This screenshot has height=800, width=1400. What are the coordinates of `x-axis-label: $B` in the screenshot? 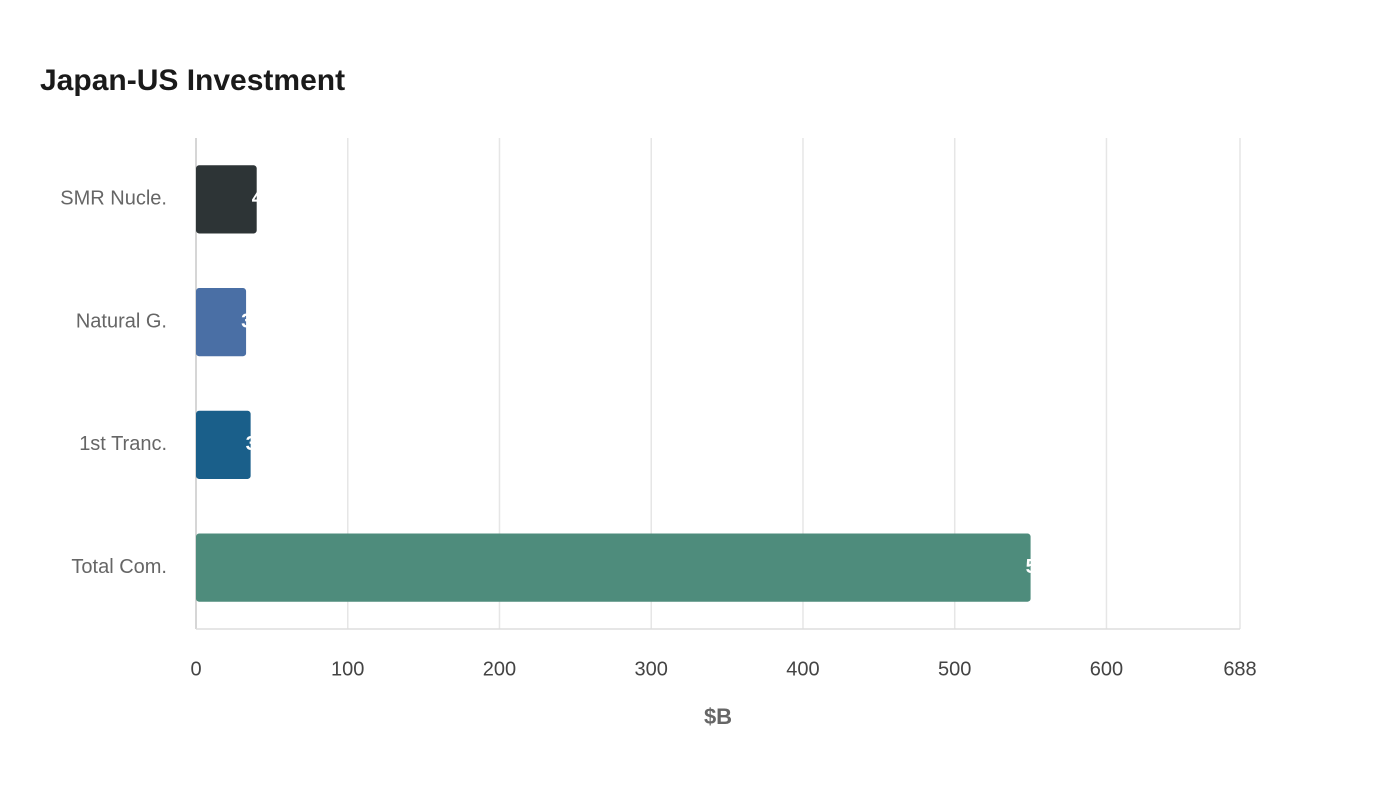 It's located at (718, 716).